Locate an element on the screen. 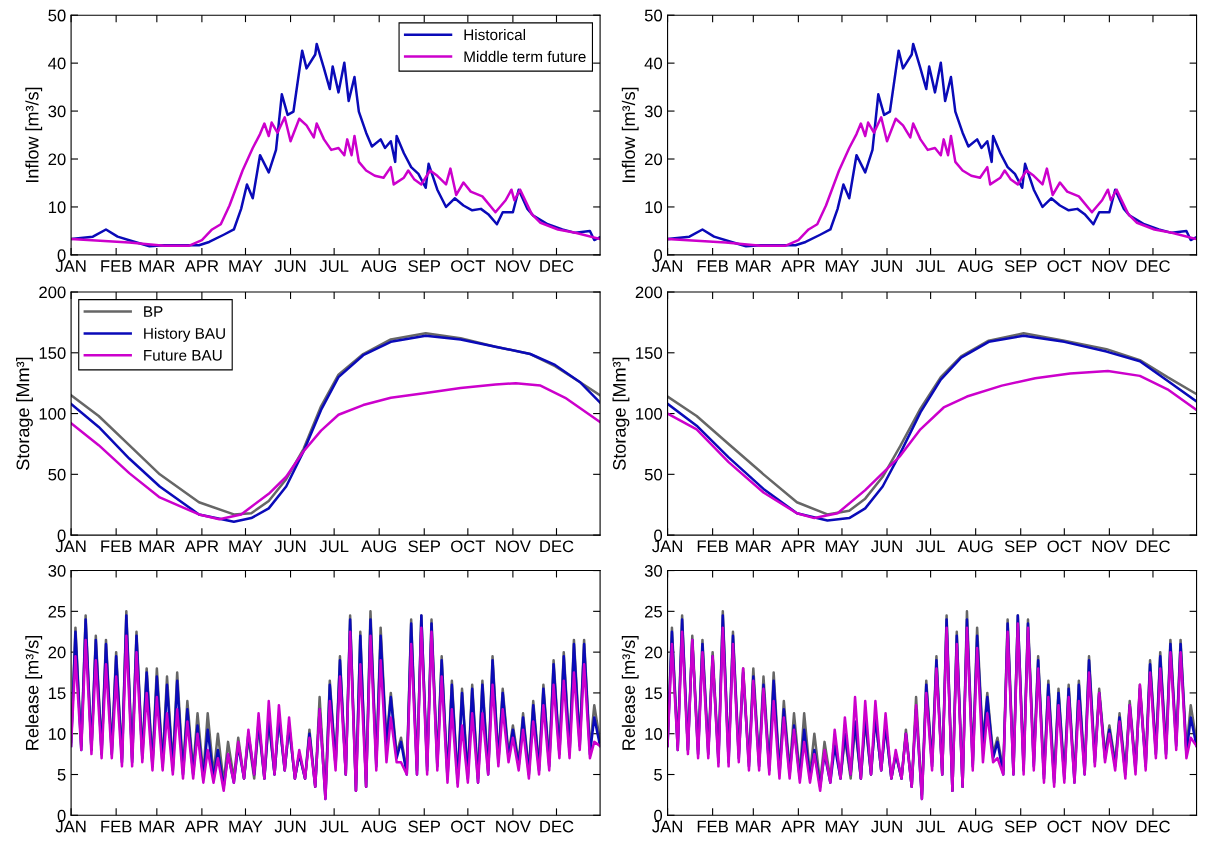 This screenshot has height=844, width=1205. y-tick-label: 100 is located at coordinates (52, 413).